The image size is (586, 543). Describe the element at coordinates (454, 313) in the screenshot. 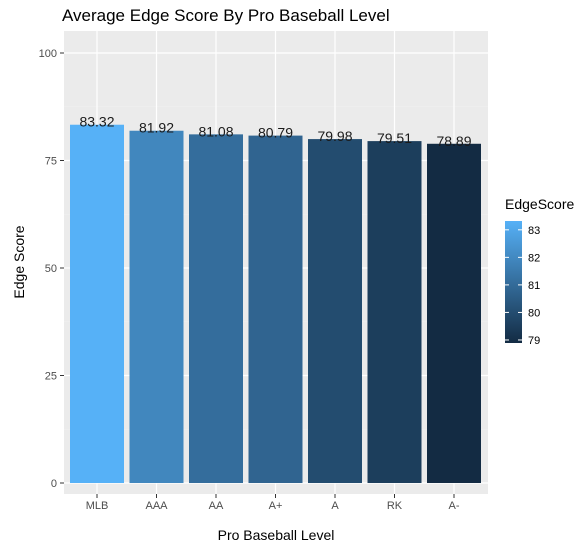

I see `bar-A-` at that location.